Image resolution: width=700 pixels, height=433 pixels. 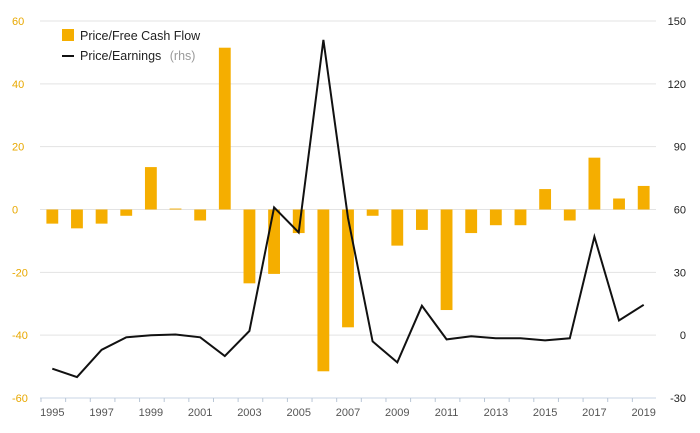 I want to click on y-right-tick-label-6: -30, so click(x=678, y=399).